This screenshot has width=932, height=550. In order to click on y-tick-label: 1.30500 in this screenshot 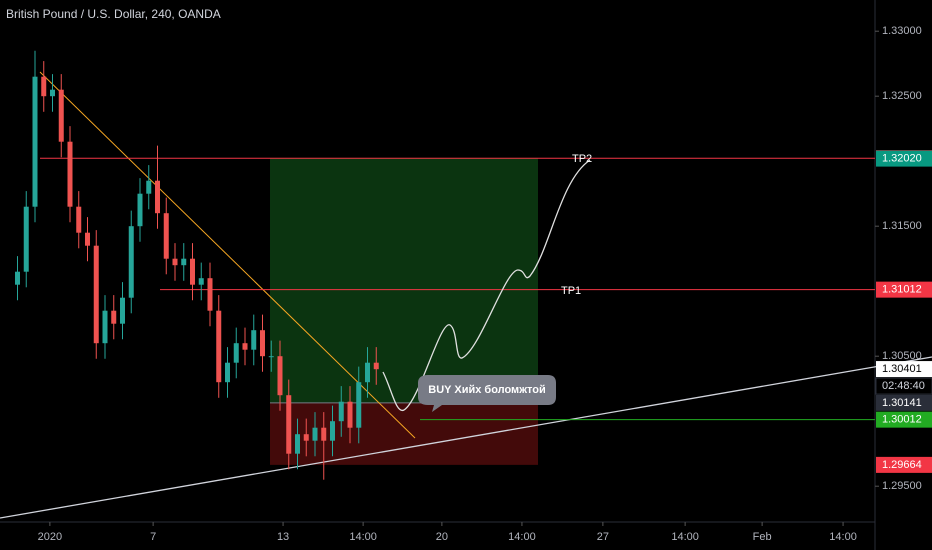, I will do `click(902, 356)`.